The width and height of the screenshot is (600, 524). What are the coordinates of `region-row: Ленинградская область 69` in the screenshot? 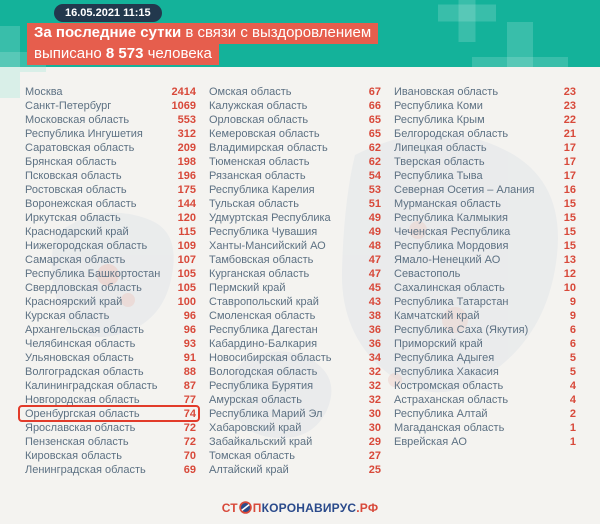 It's located at (110, 470).